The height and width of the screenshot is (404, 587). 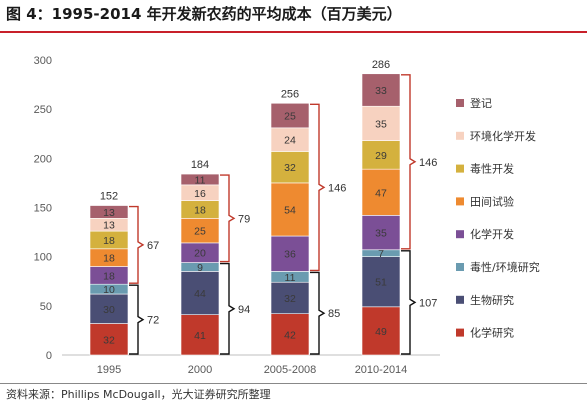 What do you see at coordinates (244, 310) in the screenshot?
I see `research-bracket-label: 94` at bounding box center [244, 310].